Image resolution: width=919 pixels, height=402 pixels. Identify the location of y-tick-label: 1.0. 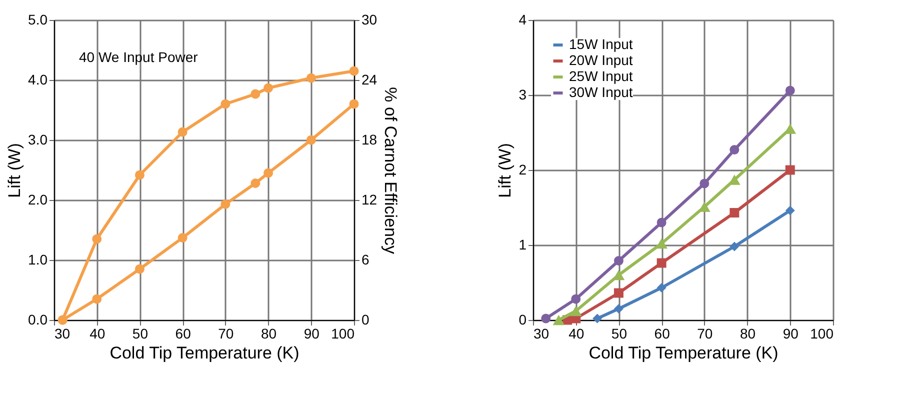
(38, 260).